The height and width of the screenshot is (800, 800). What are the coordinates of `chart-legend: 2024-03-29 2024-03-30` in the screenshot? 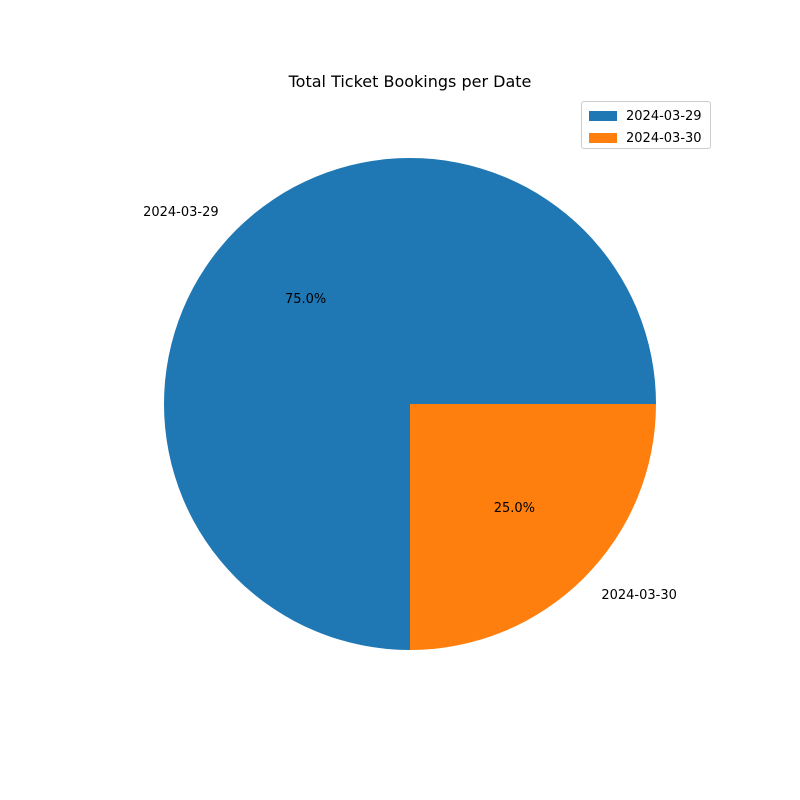 It's located at (646, 125).